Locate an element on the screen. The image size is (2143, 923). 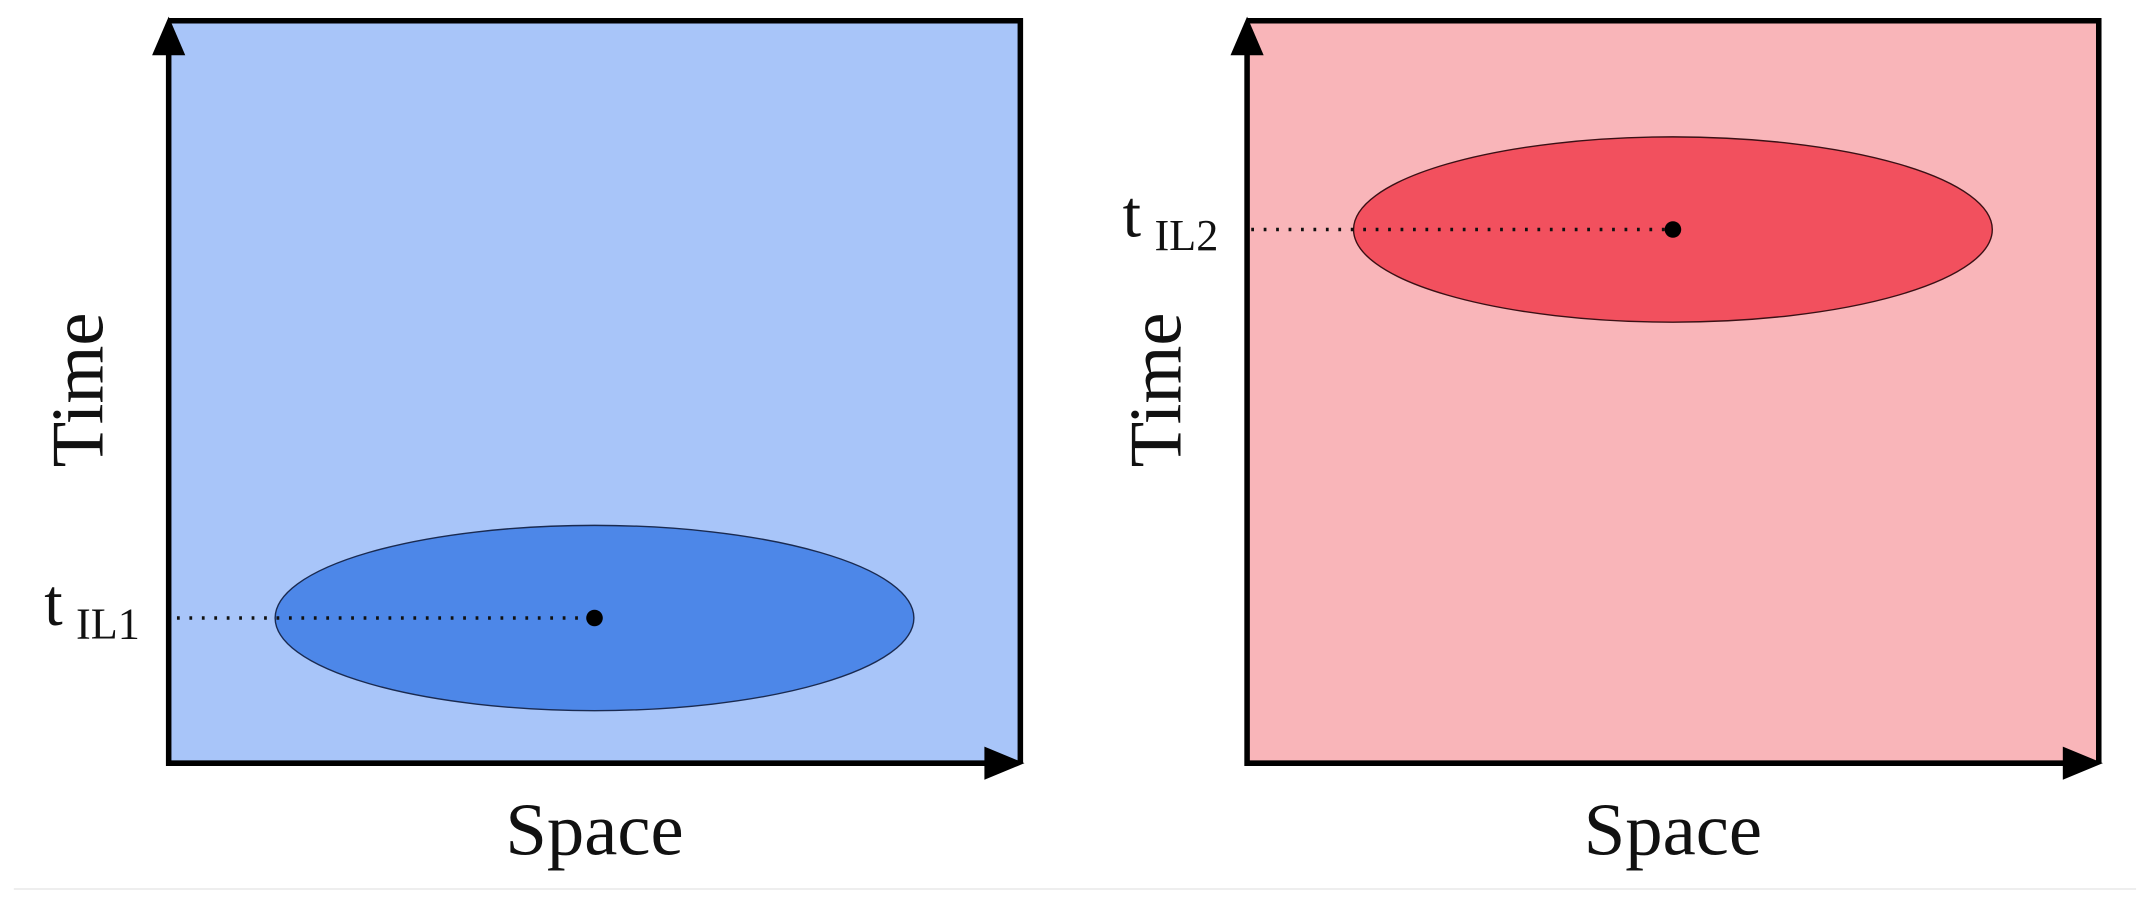
marker-subscript: IL1 is located at coordinates (108, 624).